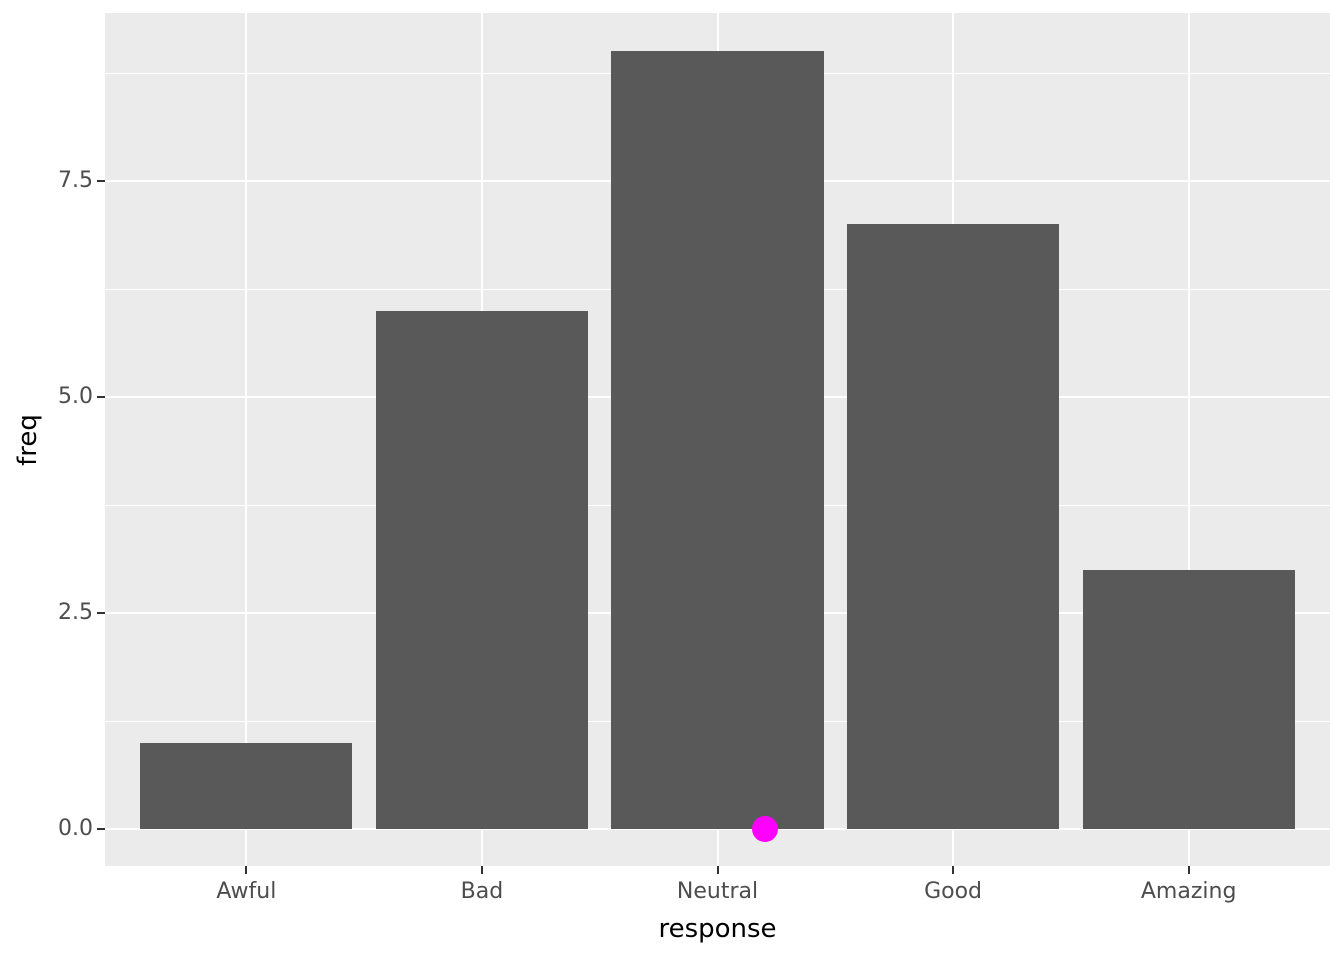 The width and height of the screenshot is (1344, 960). What do you see at coordinates (75, 612) in the screenshot?
I see `y-tick-label: 2.5` at bounding box center [75, 612].